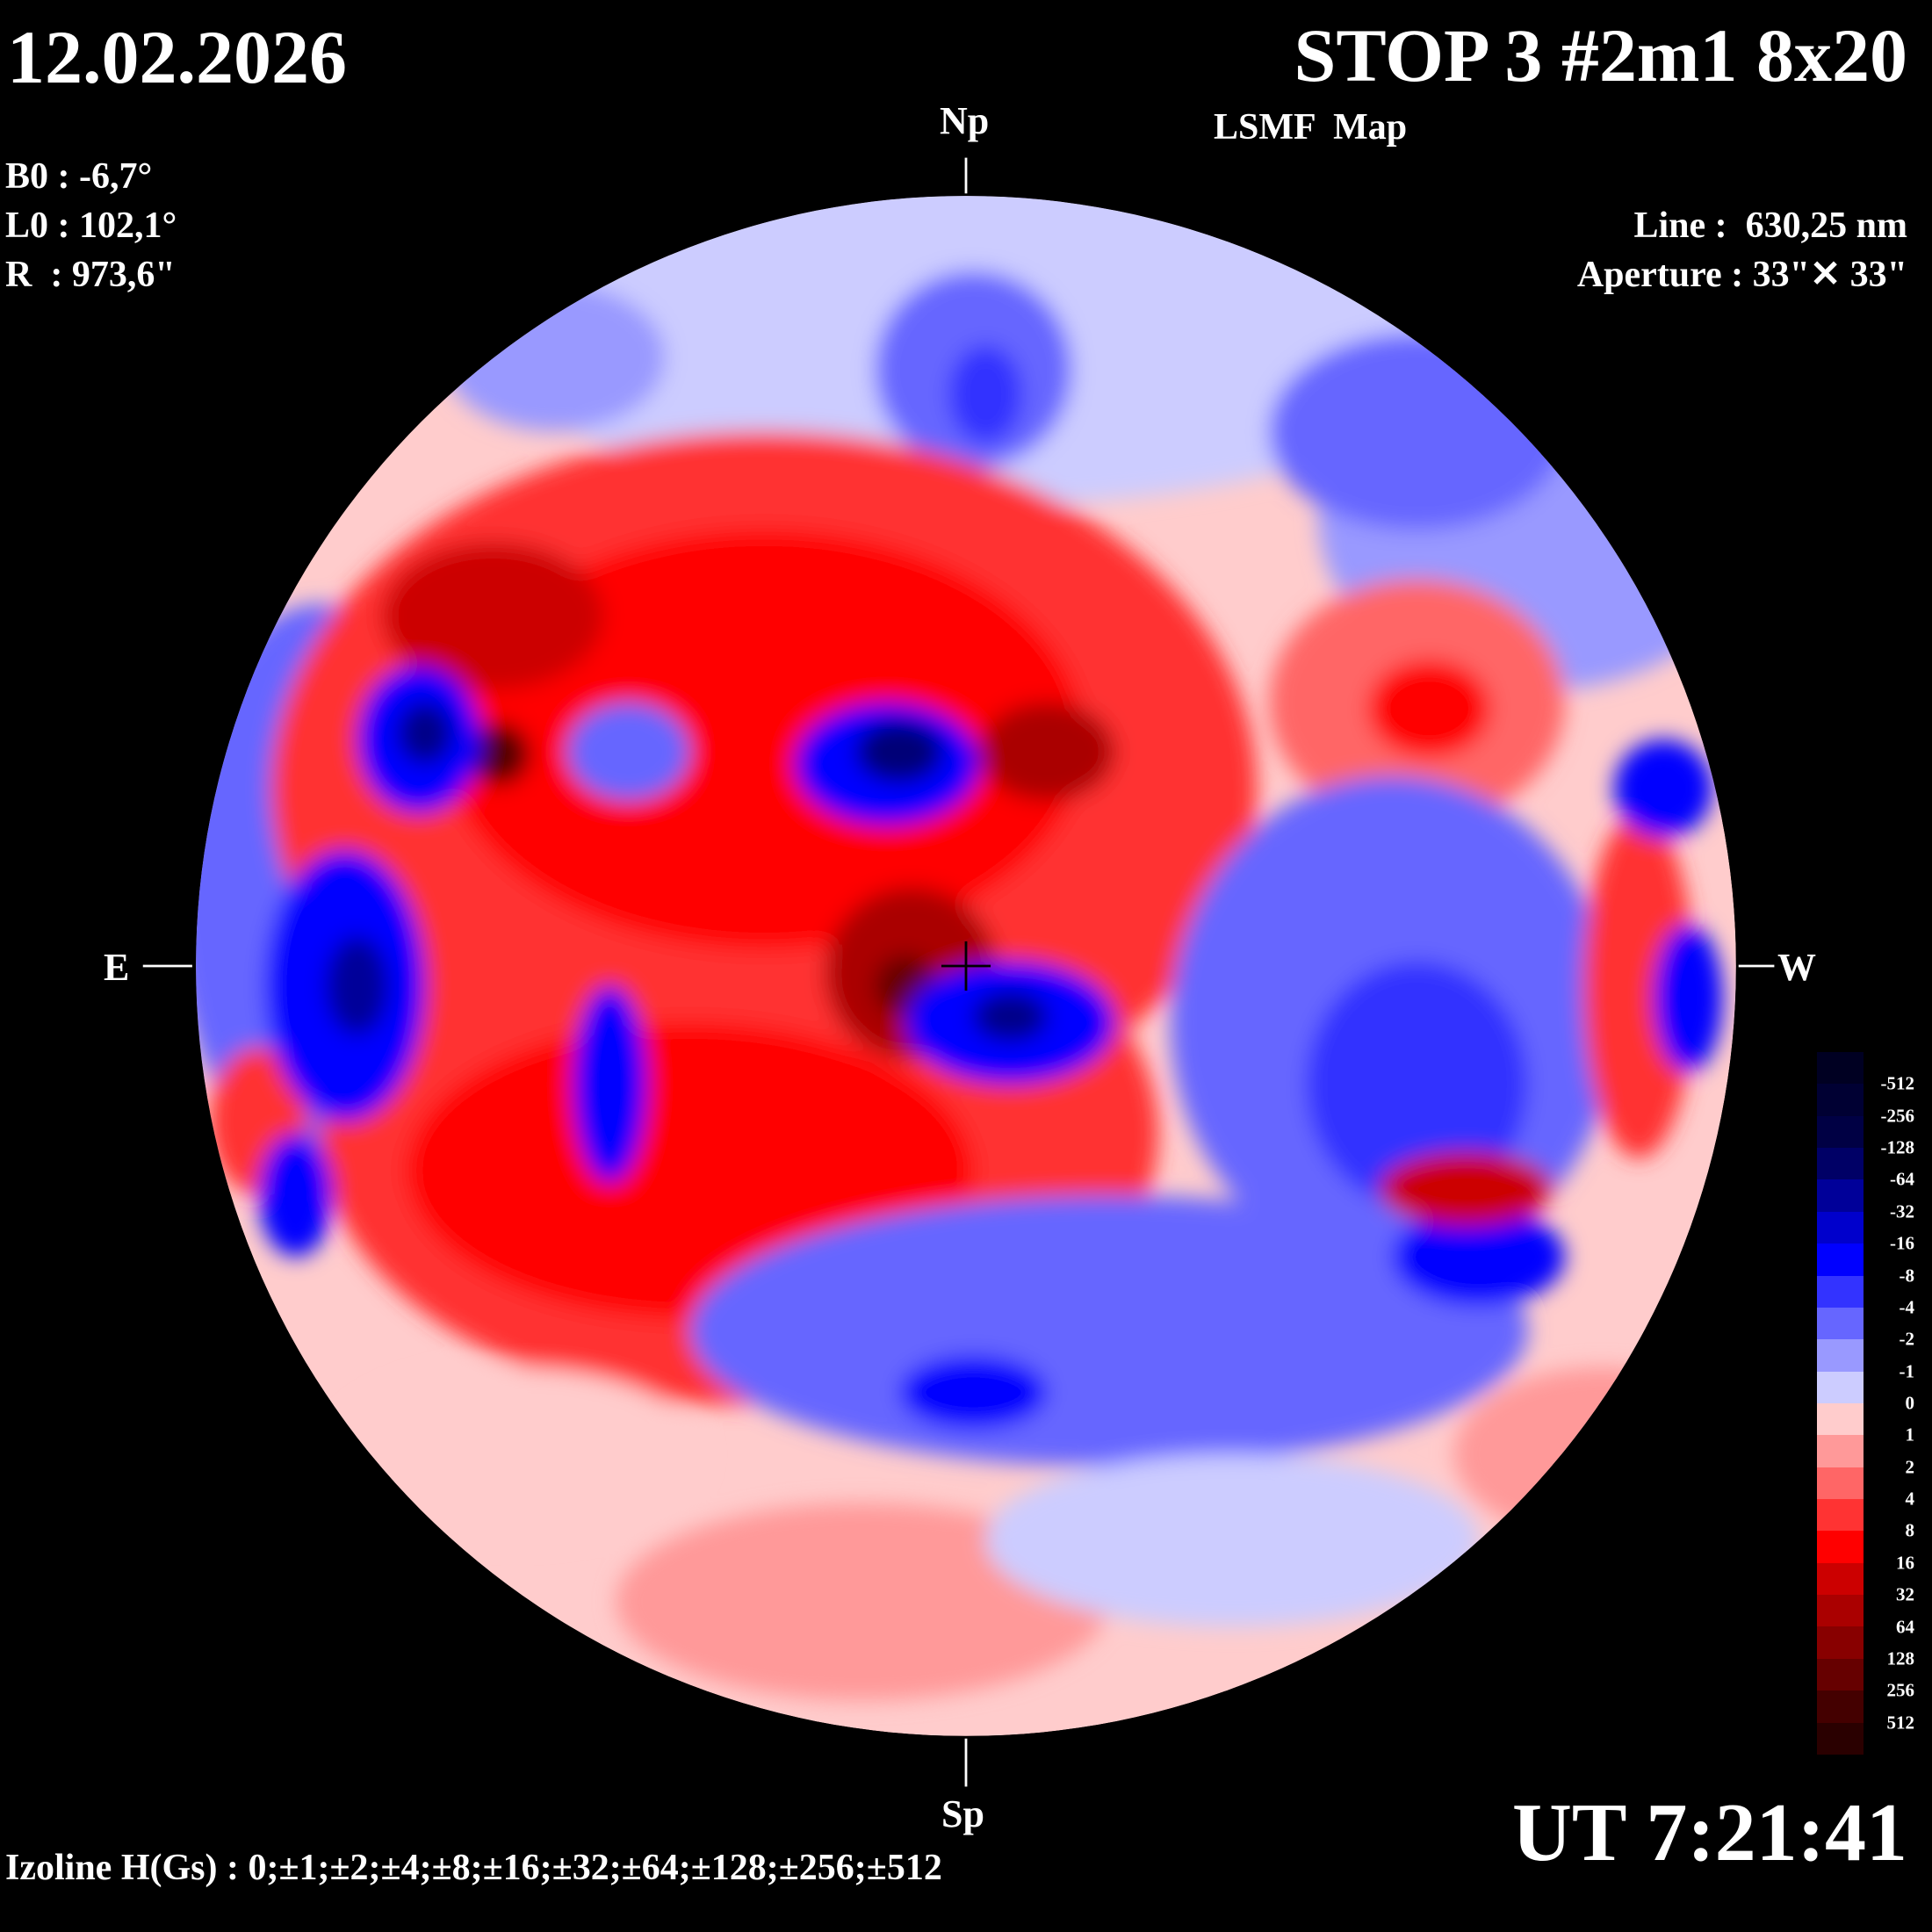 The width and height of the screenshot is (1932, 1932). I want to click on radius-param: R : 973,6", so click(90, 275).